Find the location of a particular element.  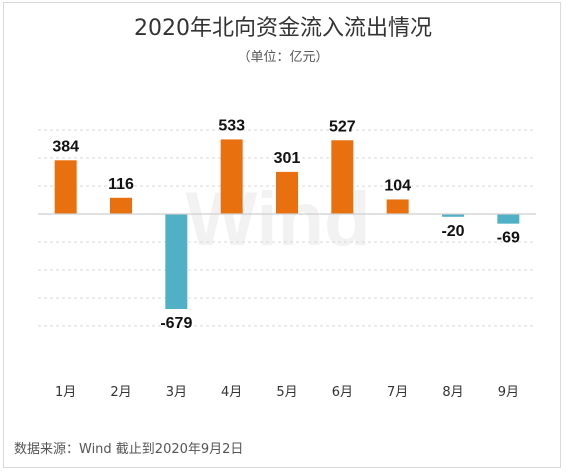

x-tick-1: 1月 is located at coordinates (65, 392).